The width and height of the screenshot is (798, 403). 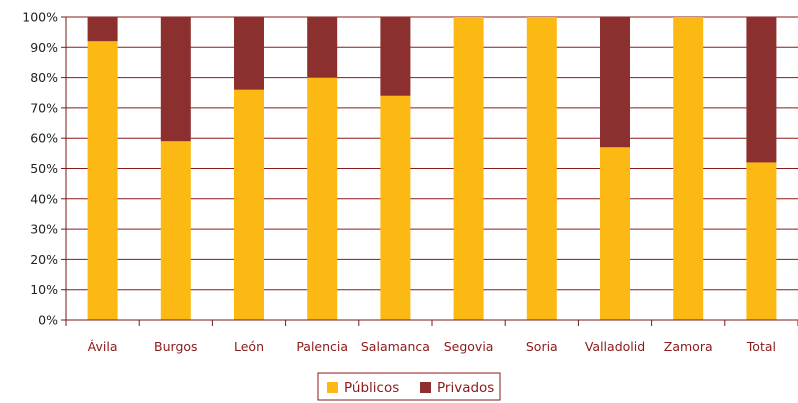 I want to click on y-tick-labels: 0% 10% 20% 30% 40% 50% 60% 70% 80% 90% 100%, so click(x=40, y=169).